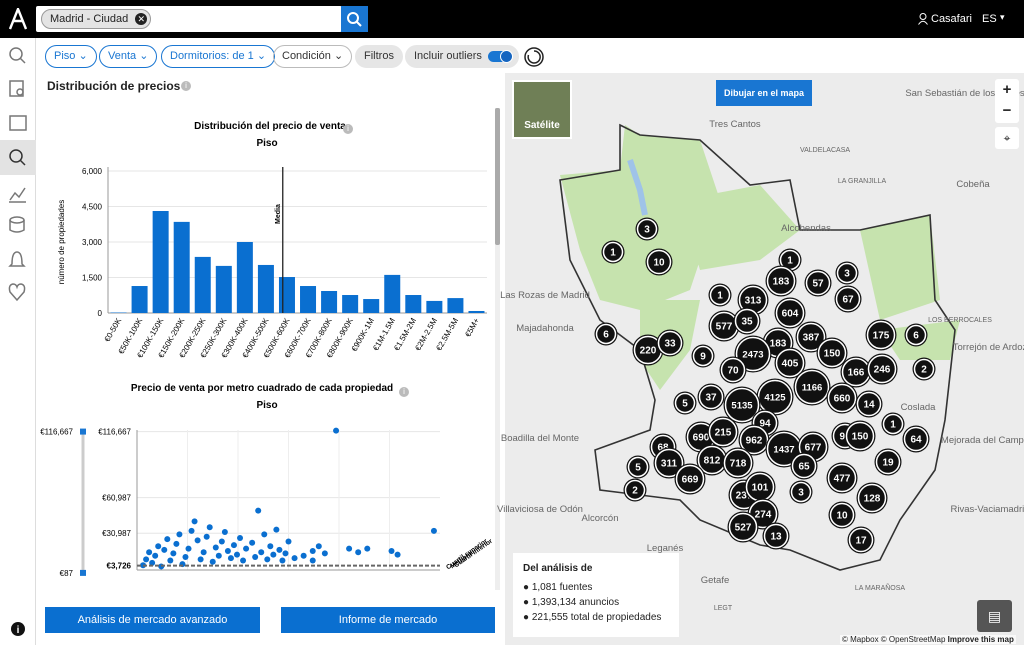 This screenshot has height=645, width=1024. What do you see at coordinates (1007, 138) in the screenshot?
I see `locate-button: ⌖` at bounding box center [1007, 138].